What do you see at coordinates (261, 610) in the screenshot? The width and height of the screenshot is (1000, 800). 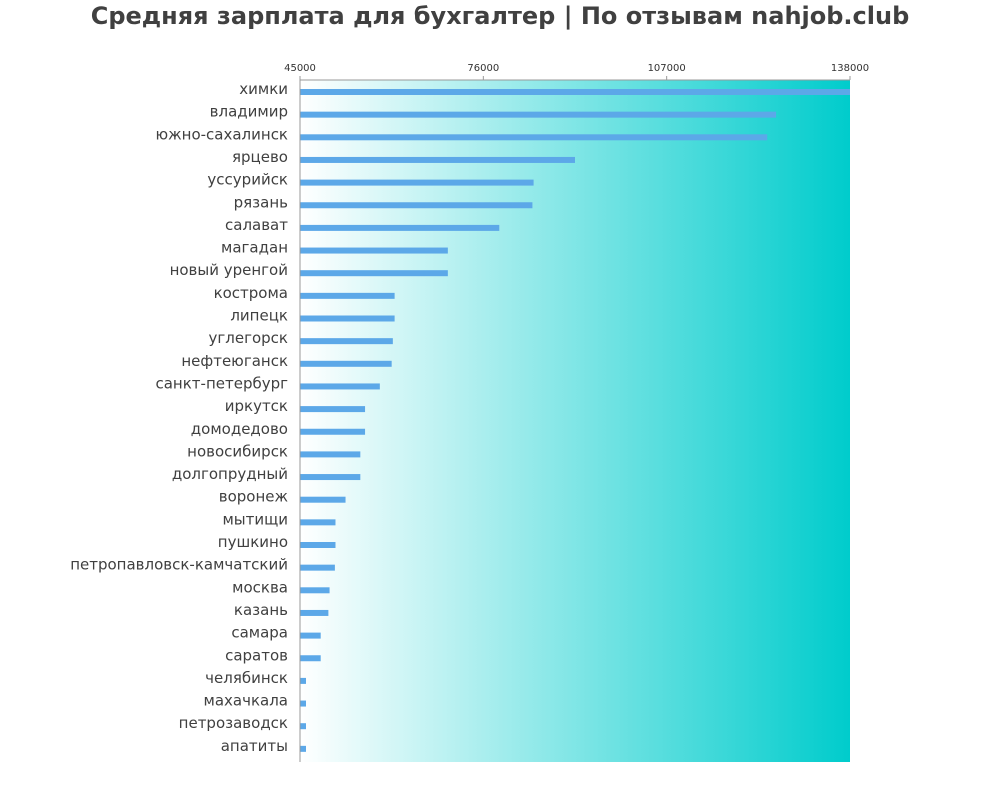 I see `category-label: казань` at bounding box center [261, 610].